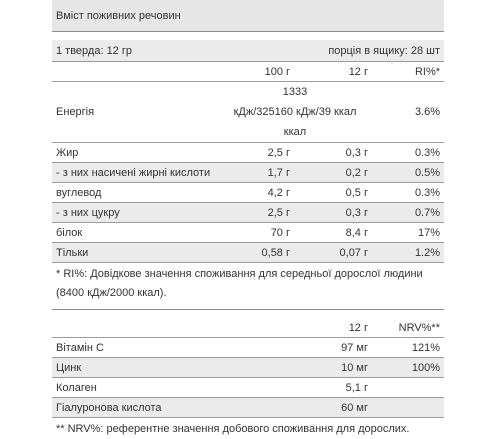 The width and height of the screenshot is (500, 439). What do you see at coordinates (356, 387) in the screenshot?
I see `vitamin-amount: 5,1 г` at bounding box center [356, 387].